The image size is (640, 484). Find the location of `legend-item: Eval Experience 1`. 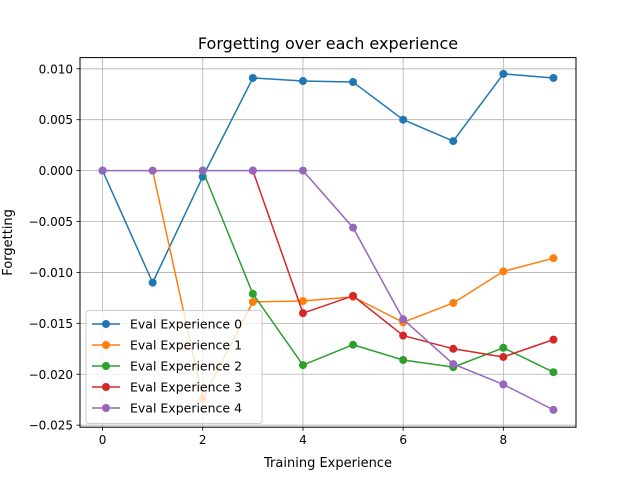

legend-item: Eval Experience 1 is located at coordinates (167, 345).